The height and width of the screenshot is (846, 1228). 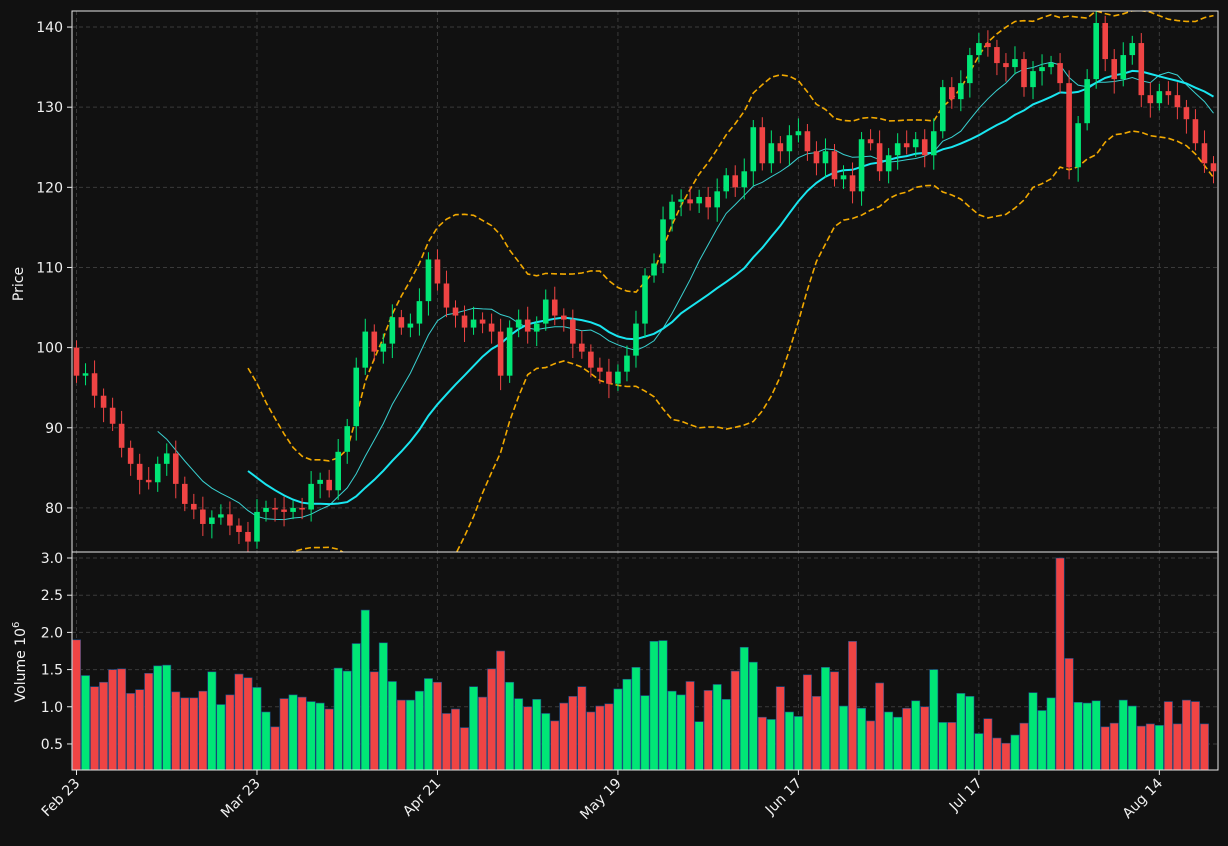 I want to click on price-tick-label: 90, so click(x=54, y=429).